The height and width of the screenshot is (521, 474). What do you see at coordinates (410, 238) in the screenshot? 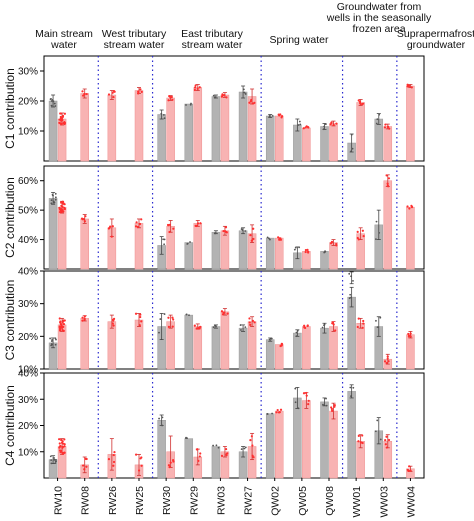
I see `bar-WW04-red` at bounding box center [410, 238].